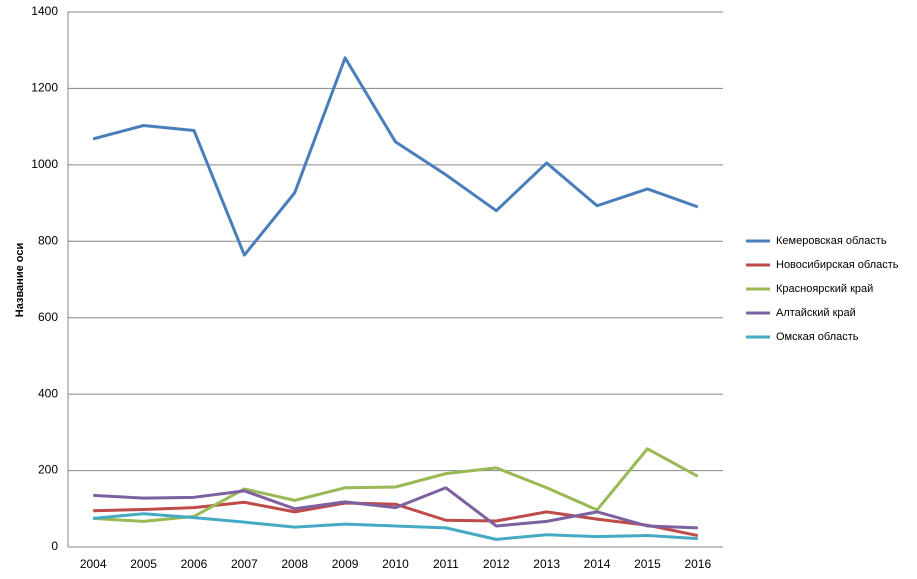 This screenshot has width=917, height=579. What do you see at coordinates (816, 313) in the screenshot?
I see `legend-label: Алтайский край` at bounding box center [816, 313].